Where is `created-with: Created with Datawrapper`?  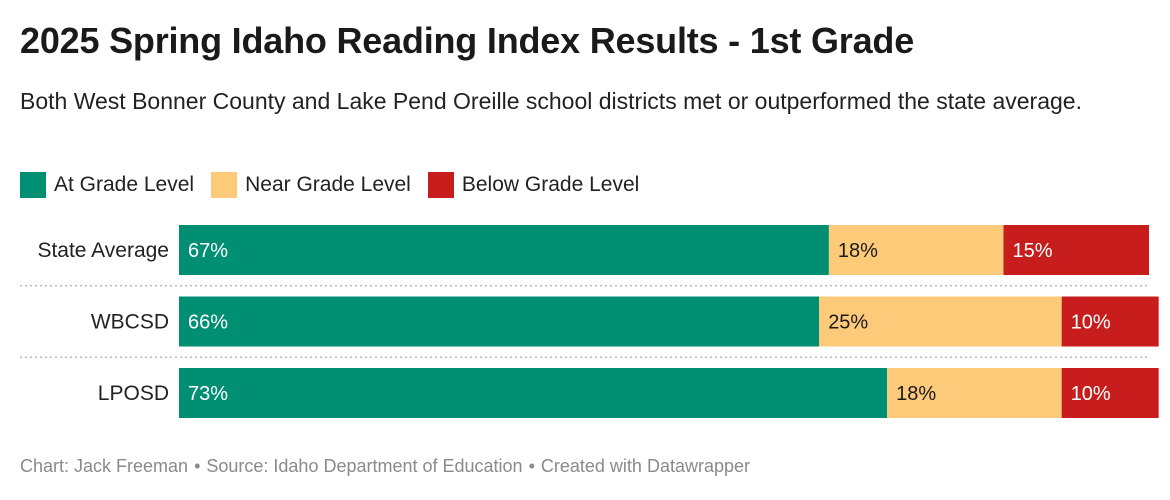
created-with: Created with Datawrapper is located at coordinates (645, 466).